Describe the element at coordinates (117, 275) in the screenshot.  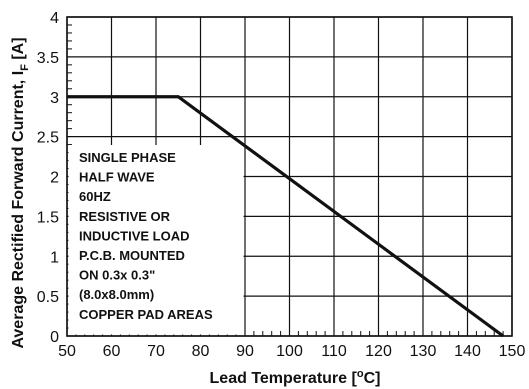
I see `annotation-line: ON 0.3x 0.3"` at that location.